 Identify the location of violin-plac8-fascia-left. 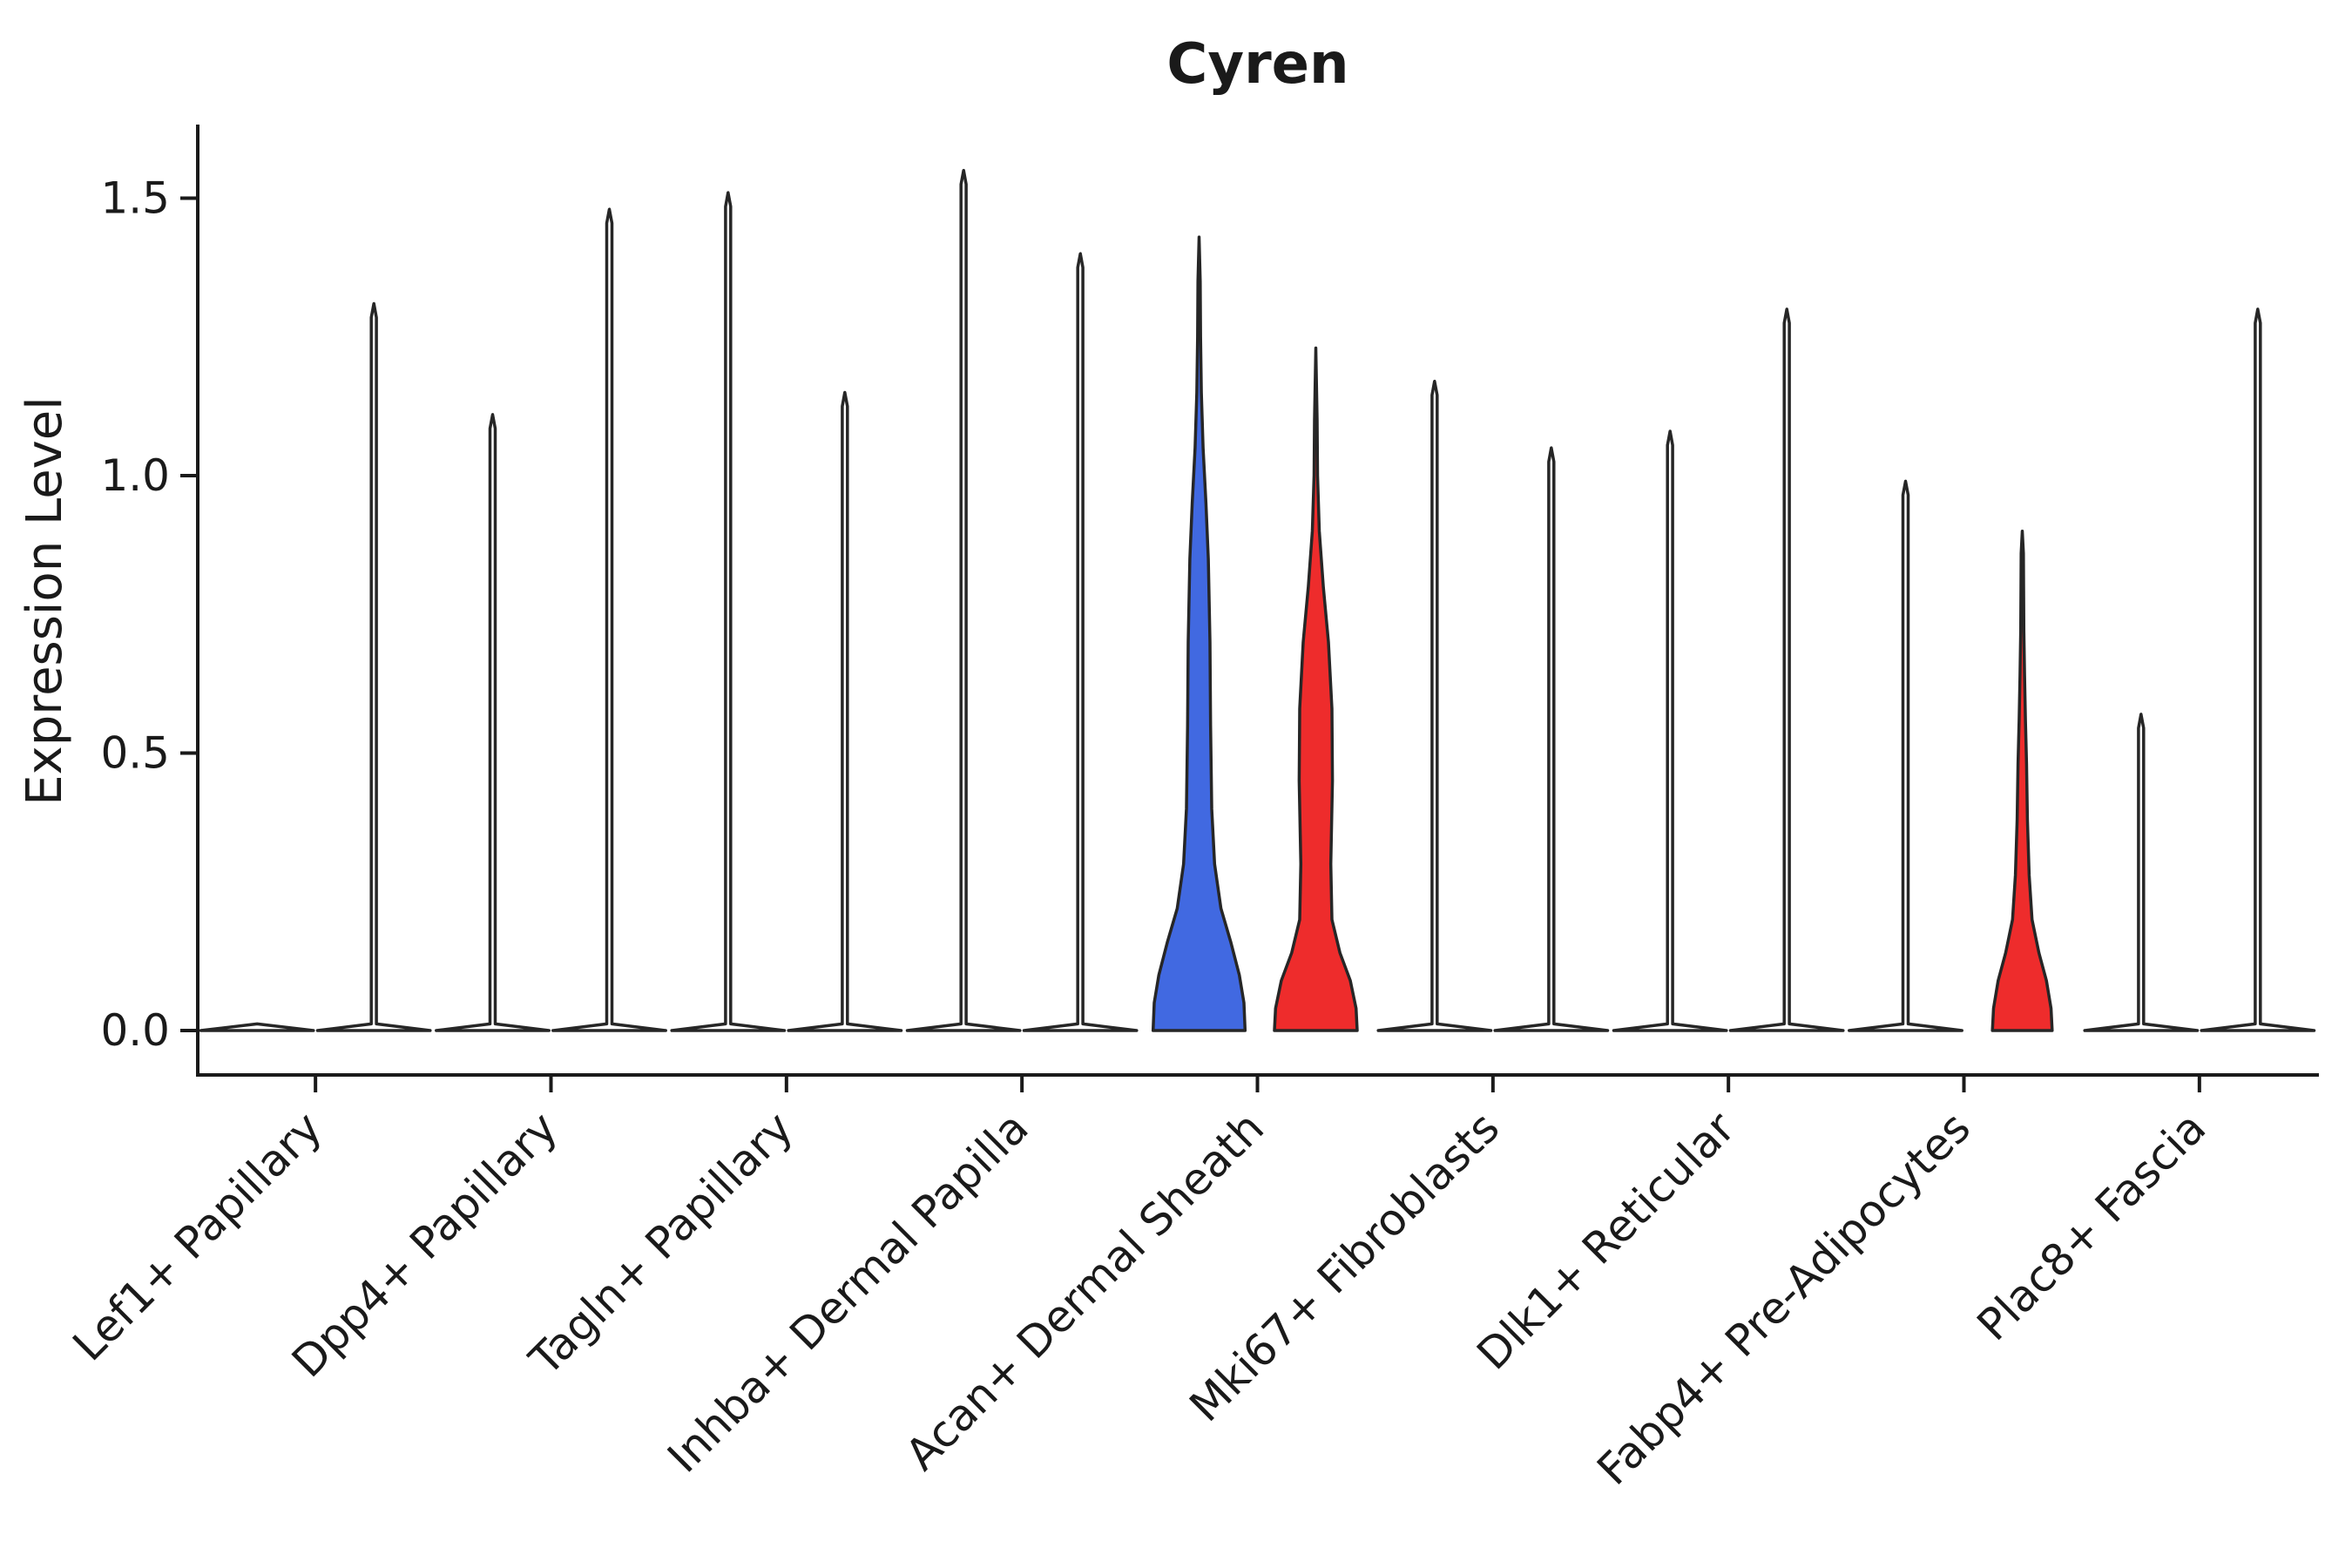
(2141, 872).